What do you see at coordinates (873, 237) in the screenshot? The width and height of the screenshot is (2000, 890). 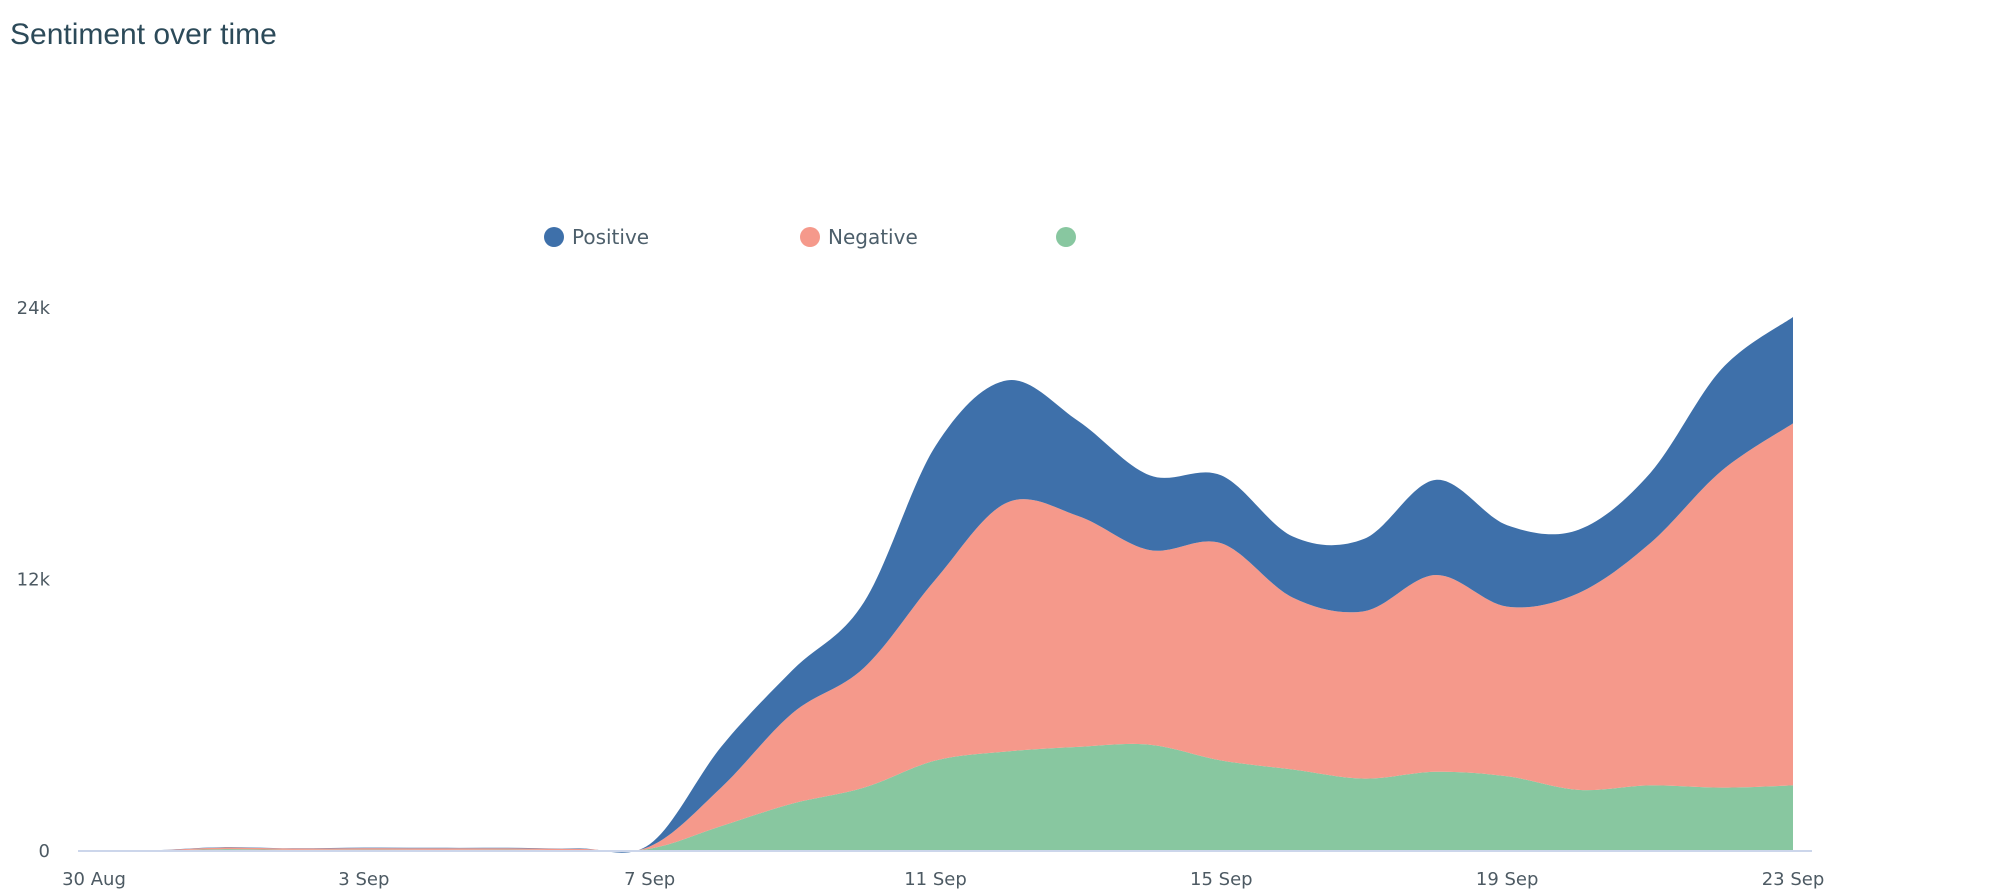 I see `legend-label: Negative` at bounding box center [873, 237].